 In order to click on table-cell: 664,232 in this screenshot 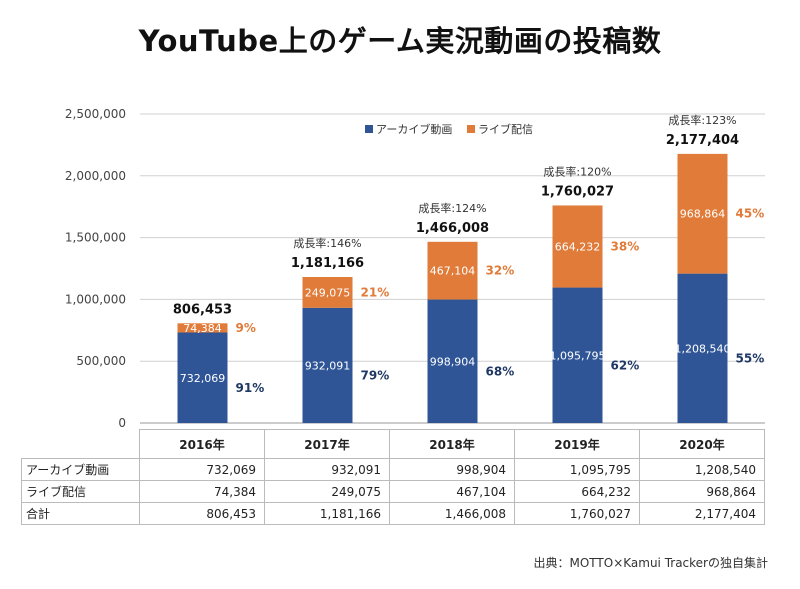, I will do `click(577, 491)`.